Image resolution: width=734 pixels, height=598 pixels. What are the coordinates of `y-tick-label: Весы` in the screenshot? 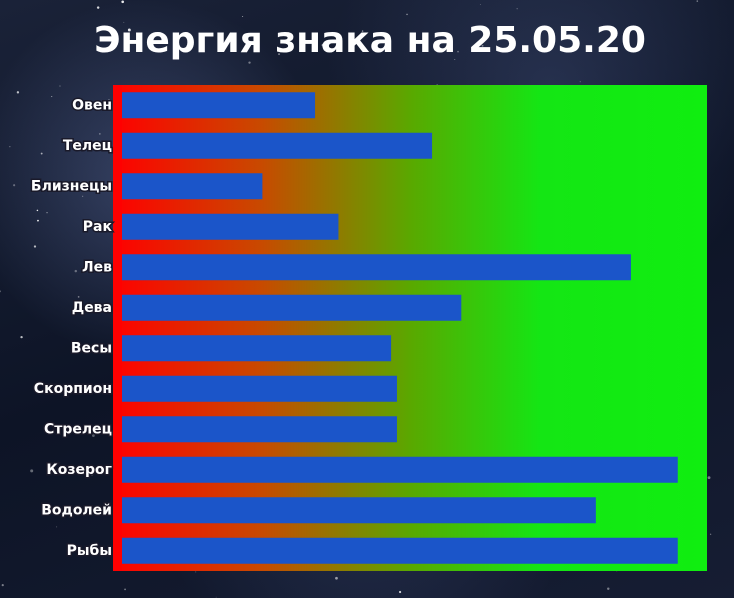 It's located at (91, 348).